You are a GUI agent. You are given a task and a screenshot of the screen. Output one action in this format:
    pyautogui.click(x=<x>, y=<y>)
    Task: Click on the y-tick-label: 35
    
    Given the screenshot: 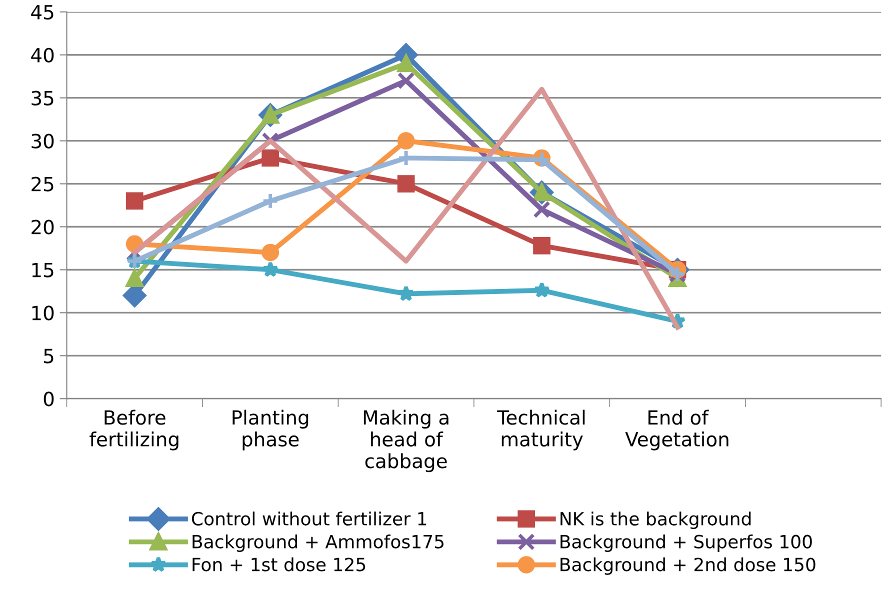 What is the action you would take?
    pyautogui.click(x=43, y=98)
    